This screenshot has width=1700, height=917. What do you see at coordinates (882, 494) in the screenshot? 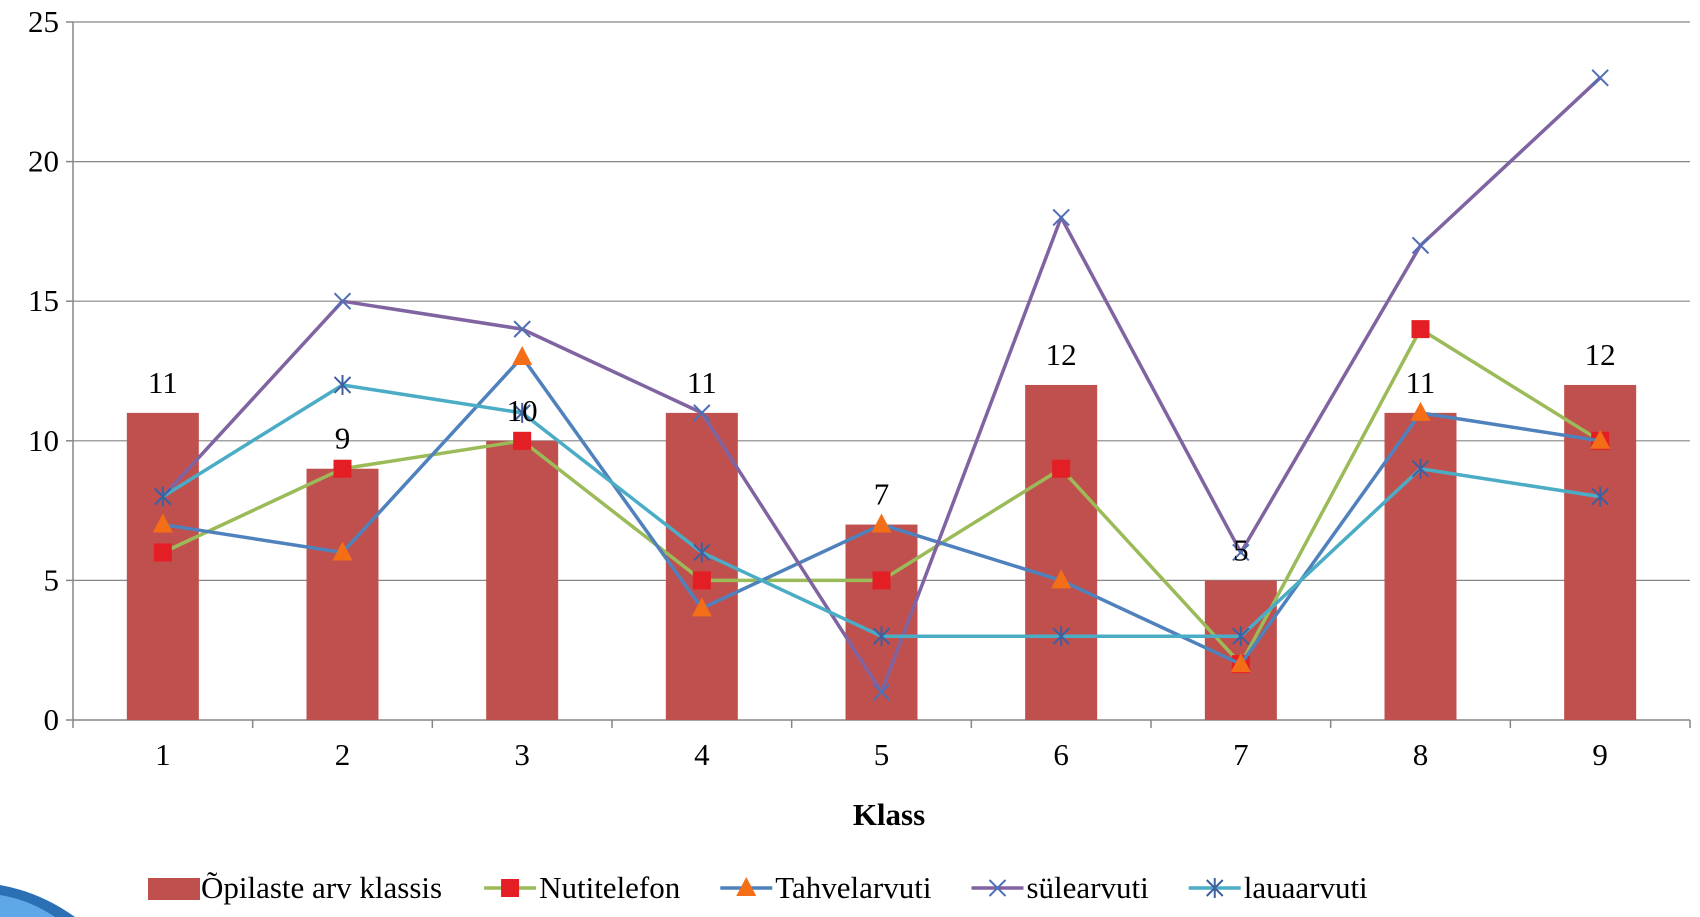
I see `bar-data-label: 7` at bounding box center [882, 494].